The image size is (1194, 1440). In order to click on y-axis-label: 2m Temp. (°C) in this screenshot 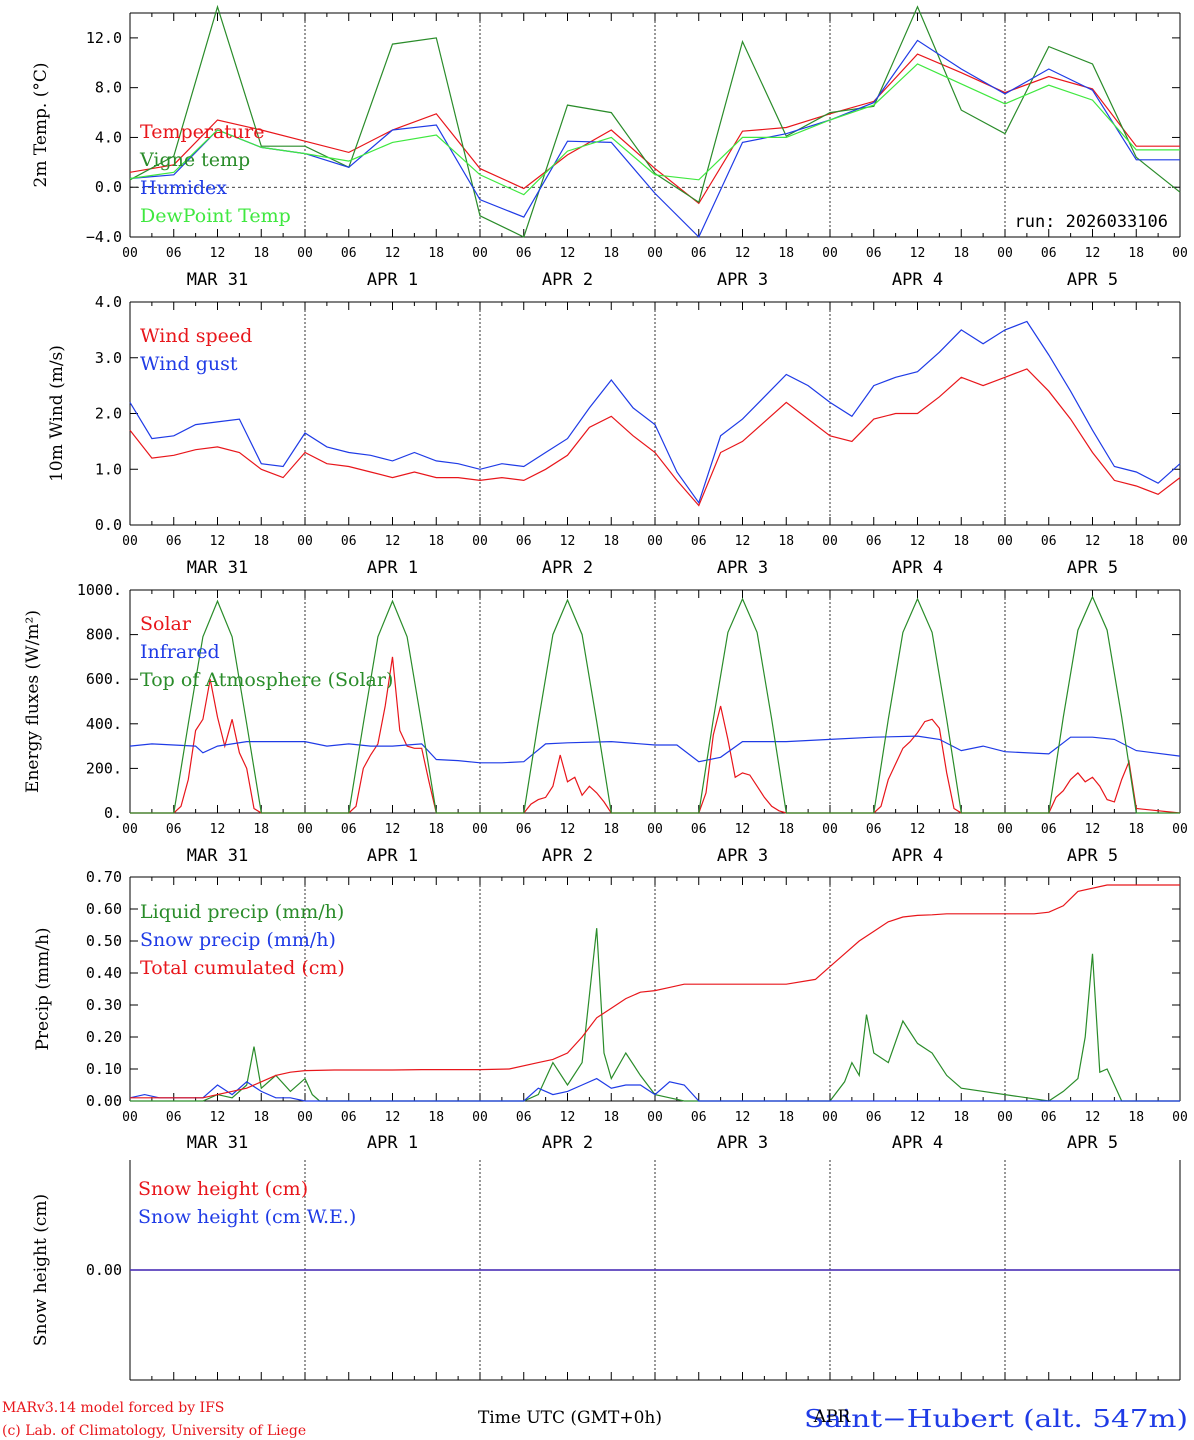, I will do `click(41, 124)`.